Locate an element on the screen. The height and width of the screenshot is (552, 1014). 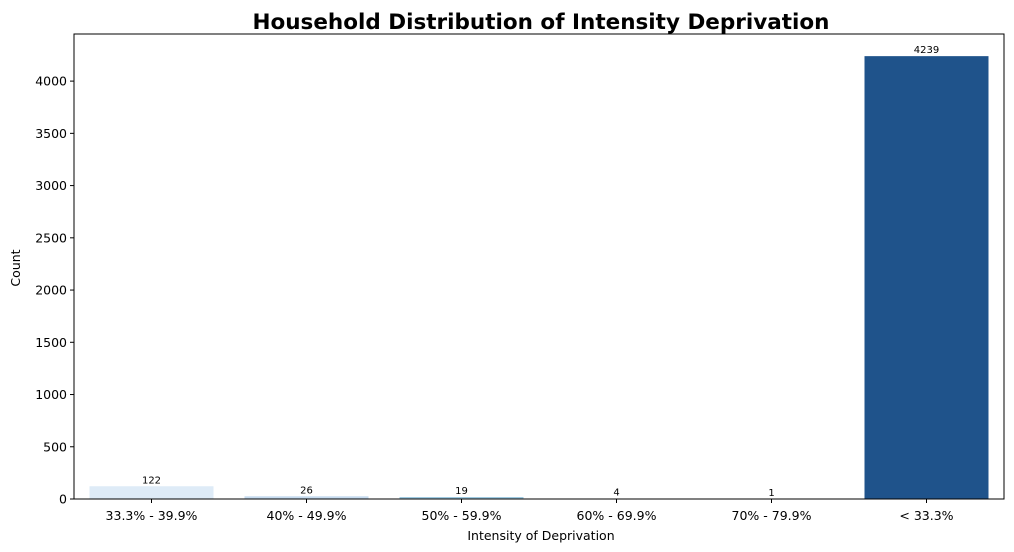
y-tick-label: 1500 is located at coordinates (51, 342).